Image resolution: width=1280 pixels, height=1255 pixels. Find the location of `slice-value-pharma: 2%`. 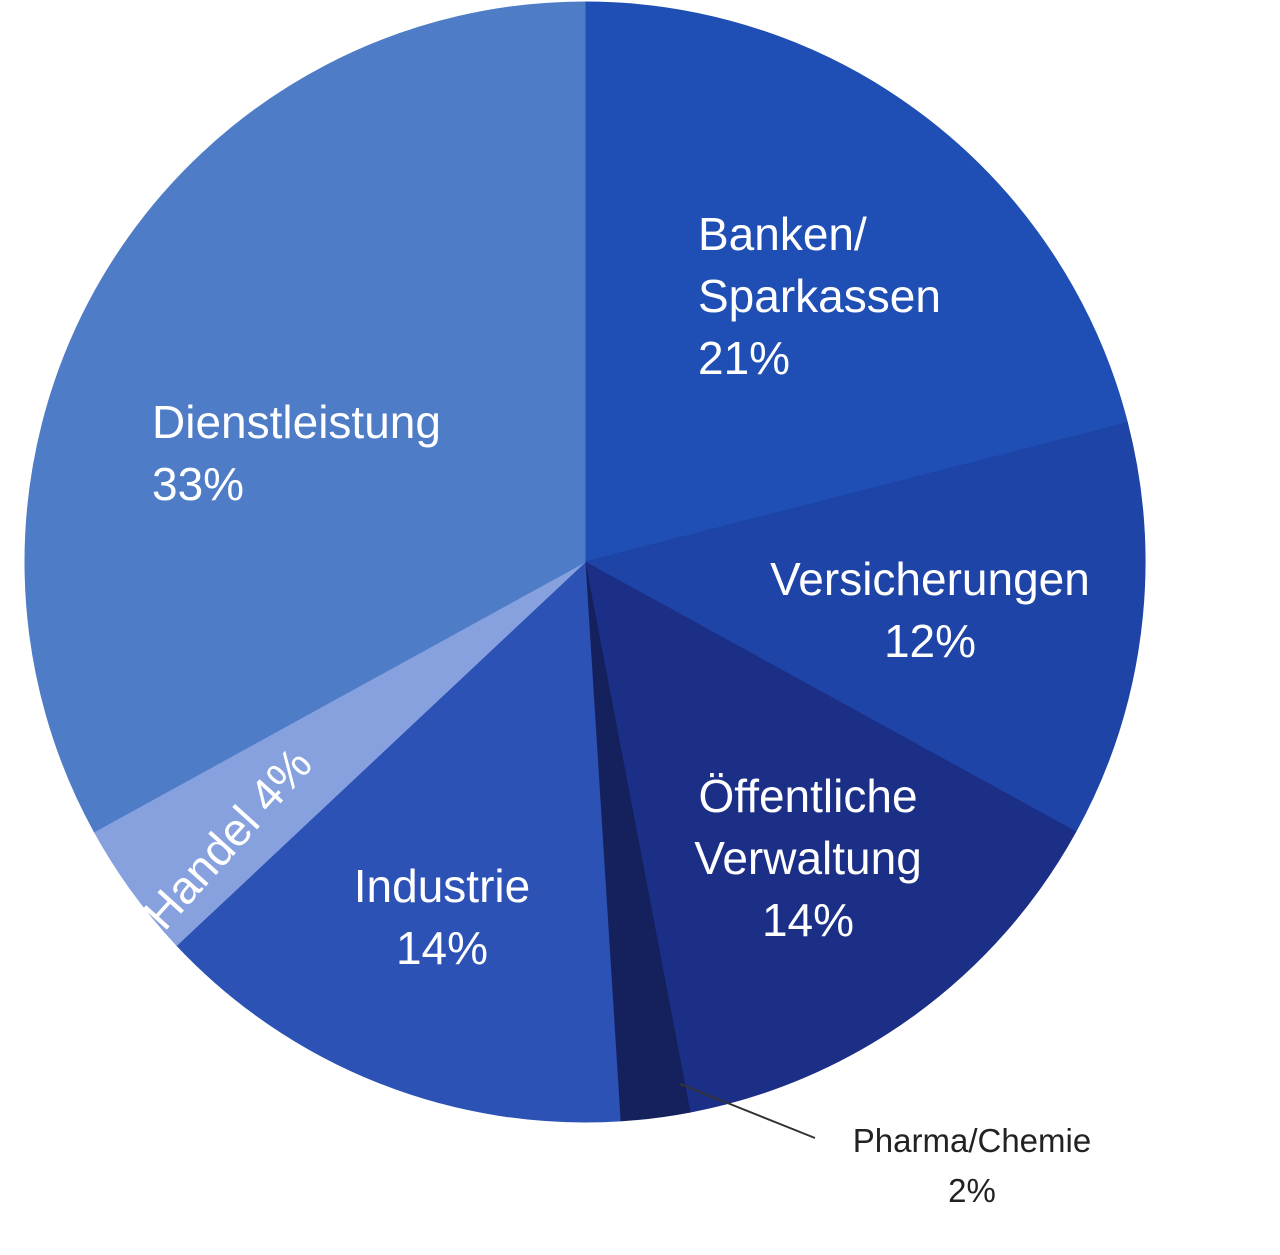

slice-value-pharma: 2% is located at coordinates (972, 1190).